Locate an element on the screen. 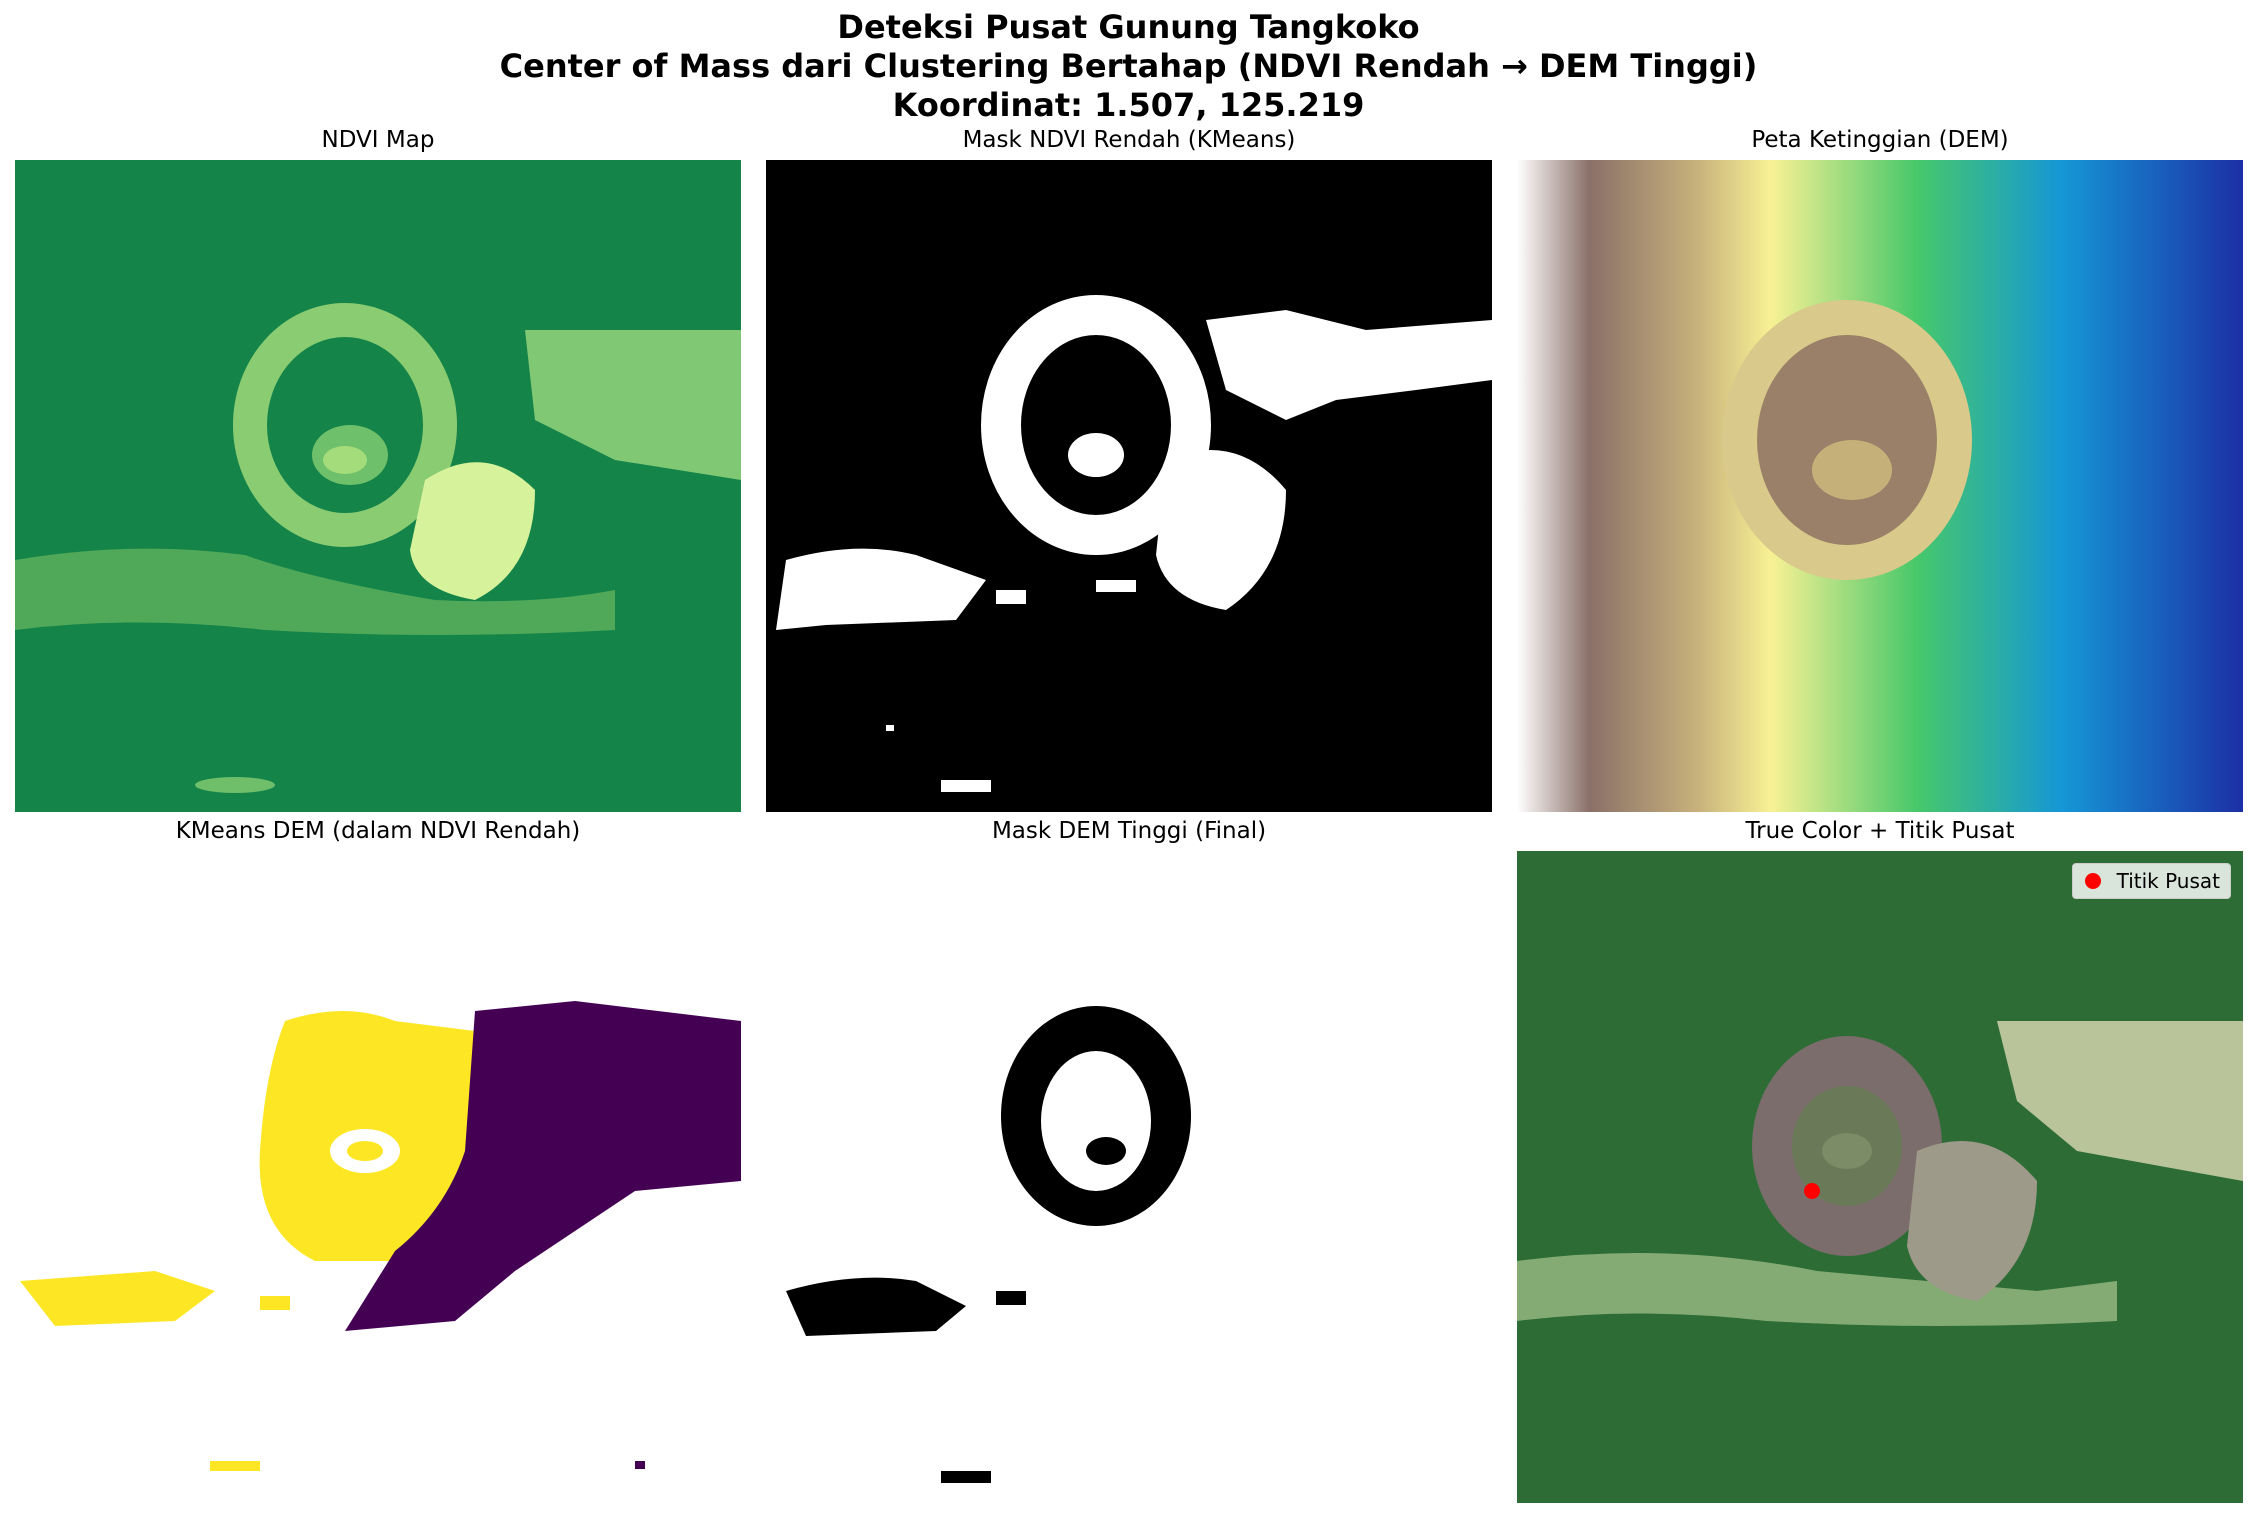 This screenshot has height=1517, width=2257. panel-title-kmeans-dem: KMeans DEM (dalam NDVI Rendah) is located at coordinates (378, 831).